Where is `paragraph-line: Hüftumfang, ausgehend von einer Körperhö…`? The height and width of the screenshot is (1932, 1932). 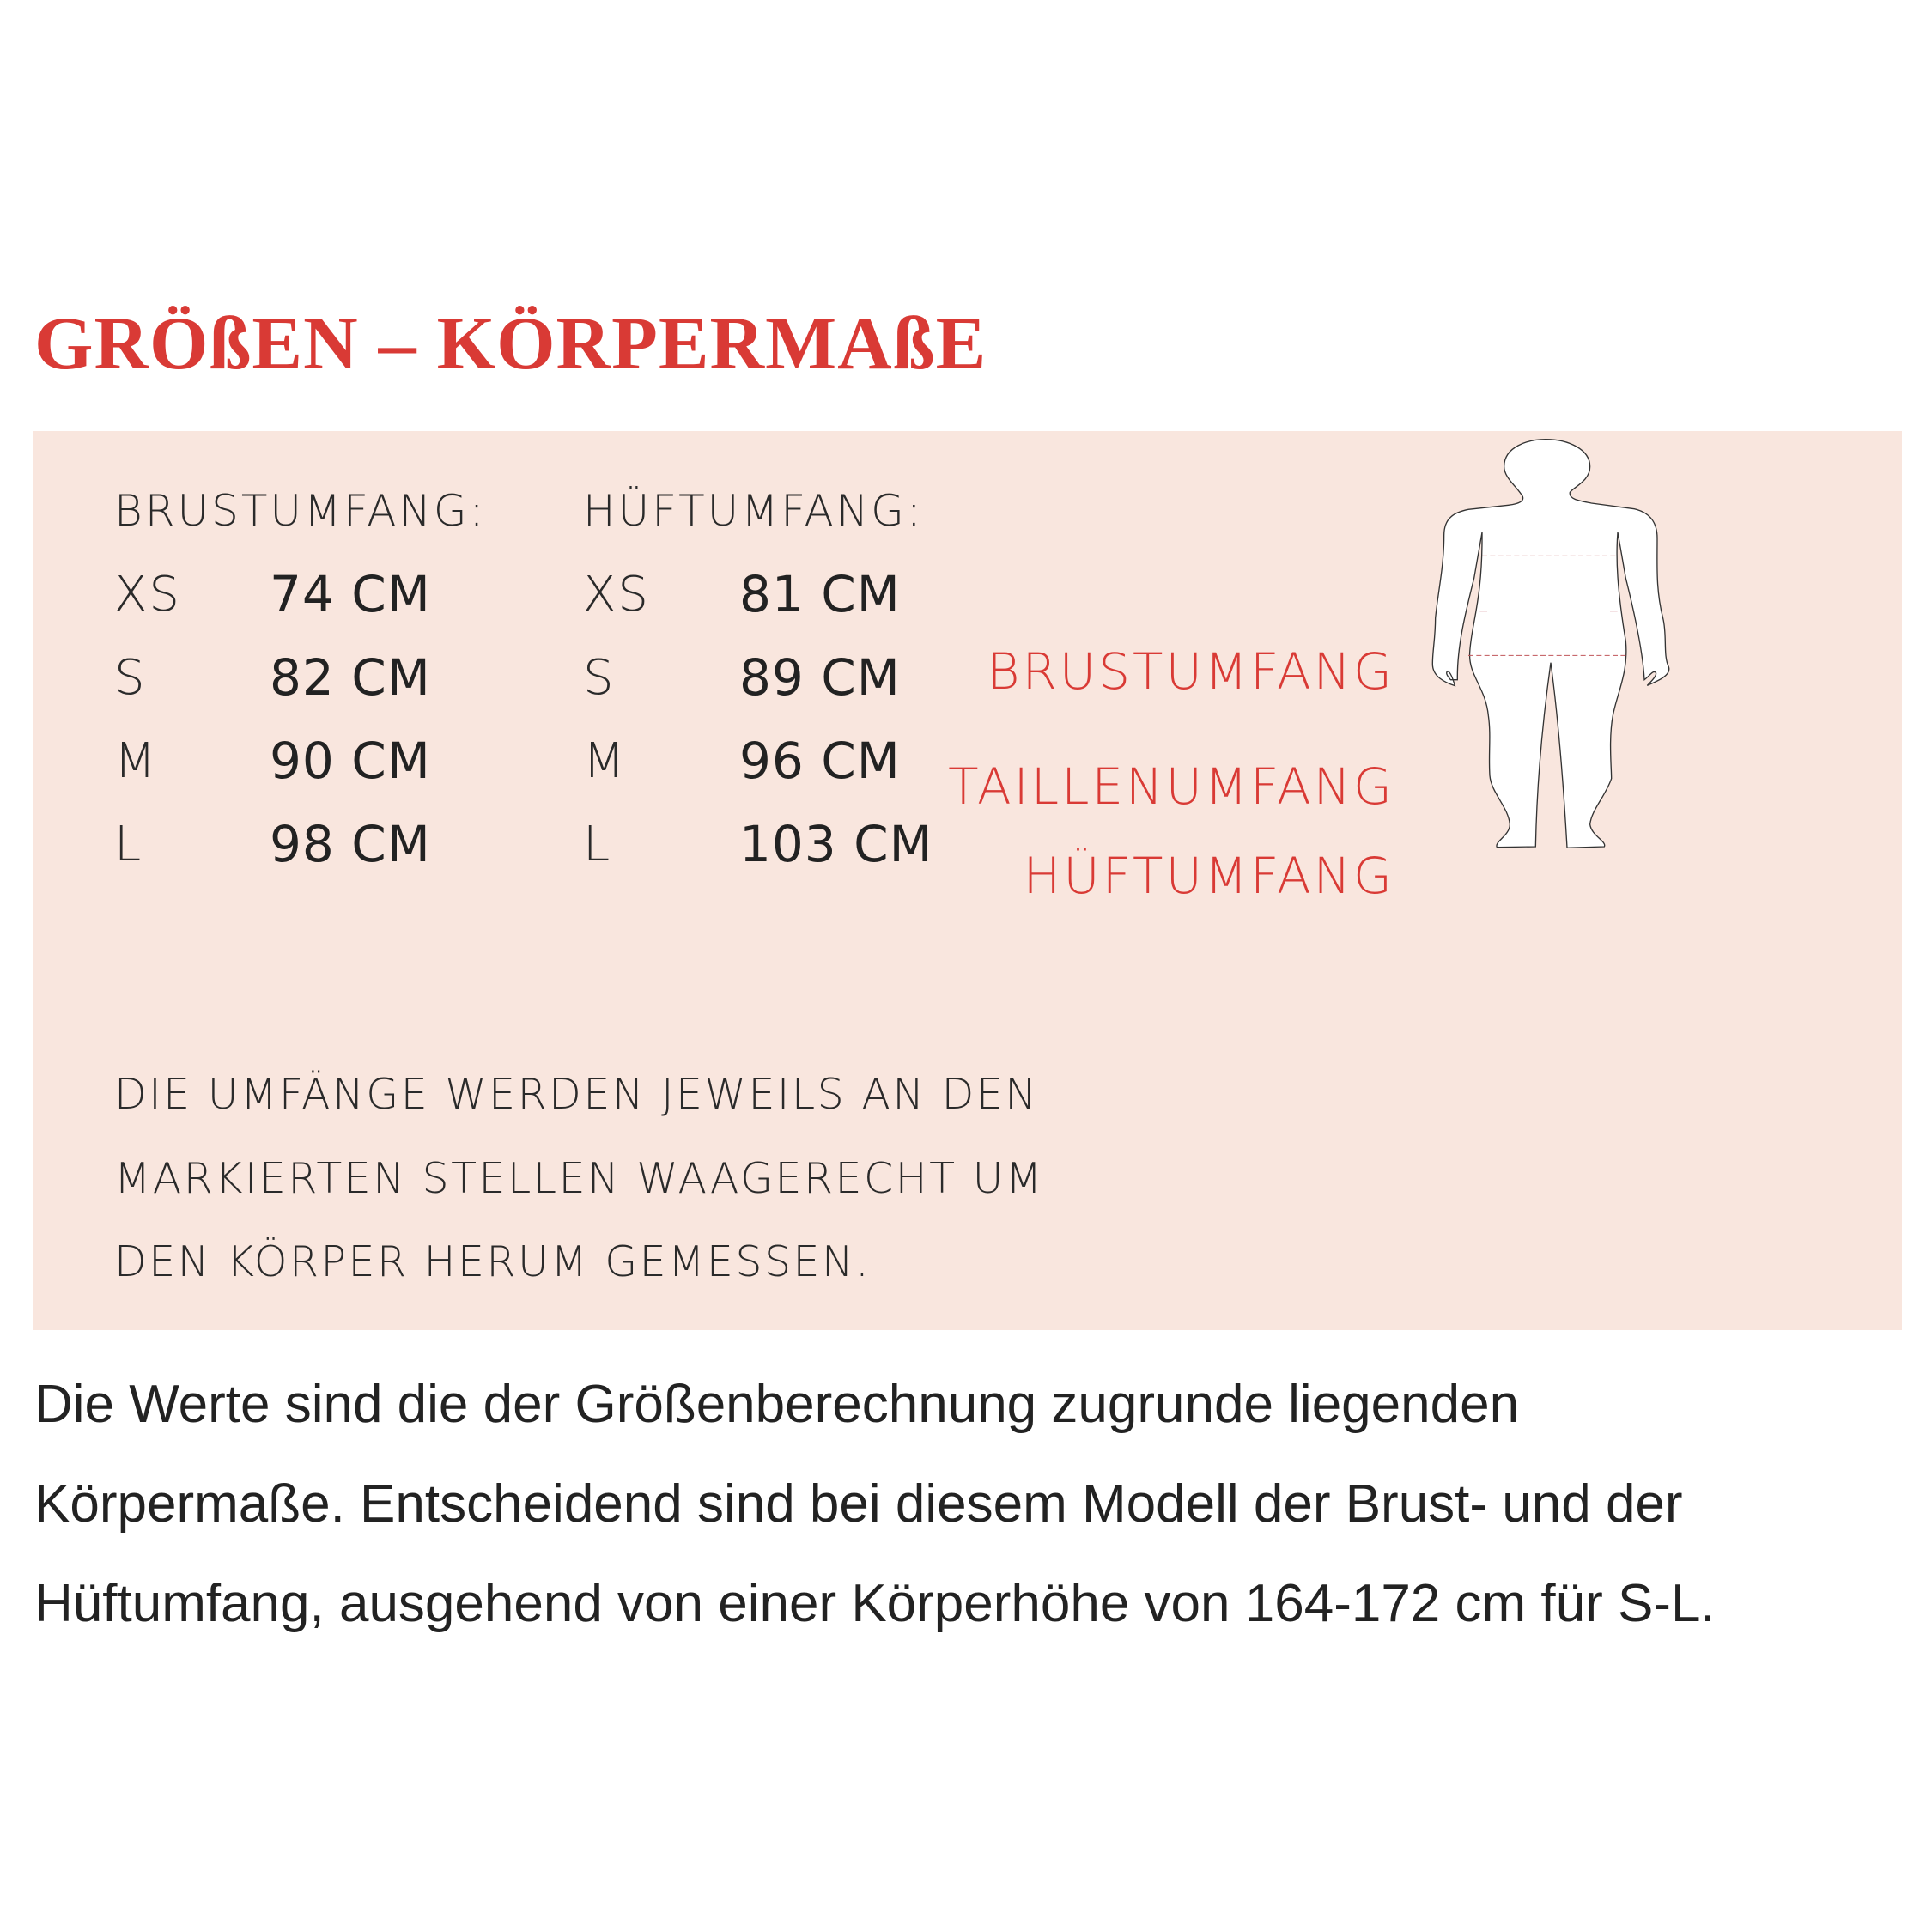 paragraph-line: Hüftumfang, ausgehend von einer Körperhö… is located at coordinates (875, 1603).